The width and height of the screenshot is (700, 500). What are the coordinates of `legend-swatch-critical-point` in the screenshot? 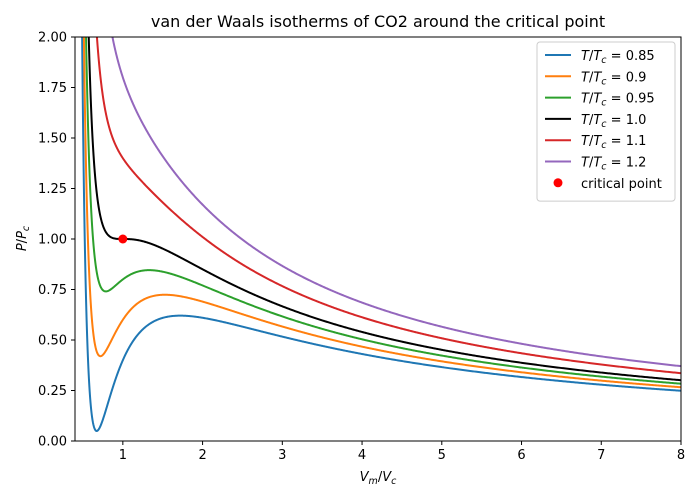 It's located at (558, 183).